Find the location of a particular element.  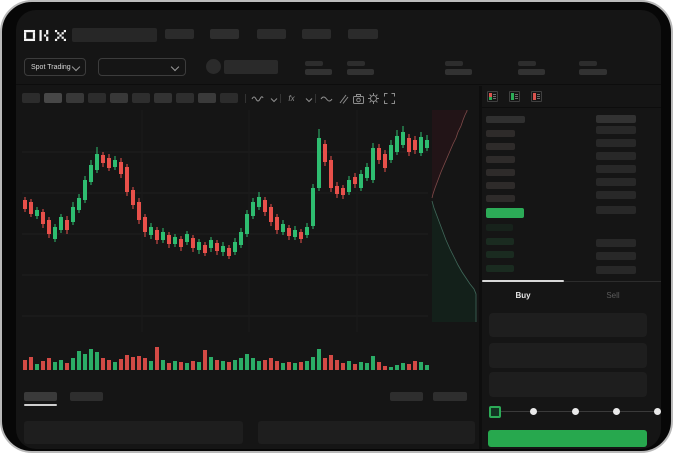

fx-indicators-icon: fx is located at coordinates (291, 98).